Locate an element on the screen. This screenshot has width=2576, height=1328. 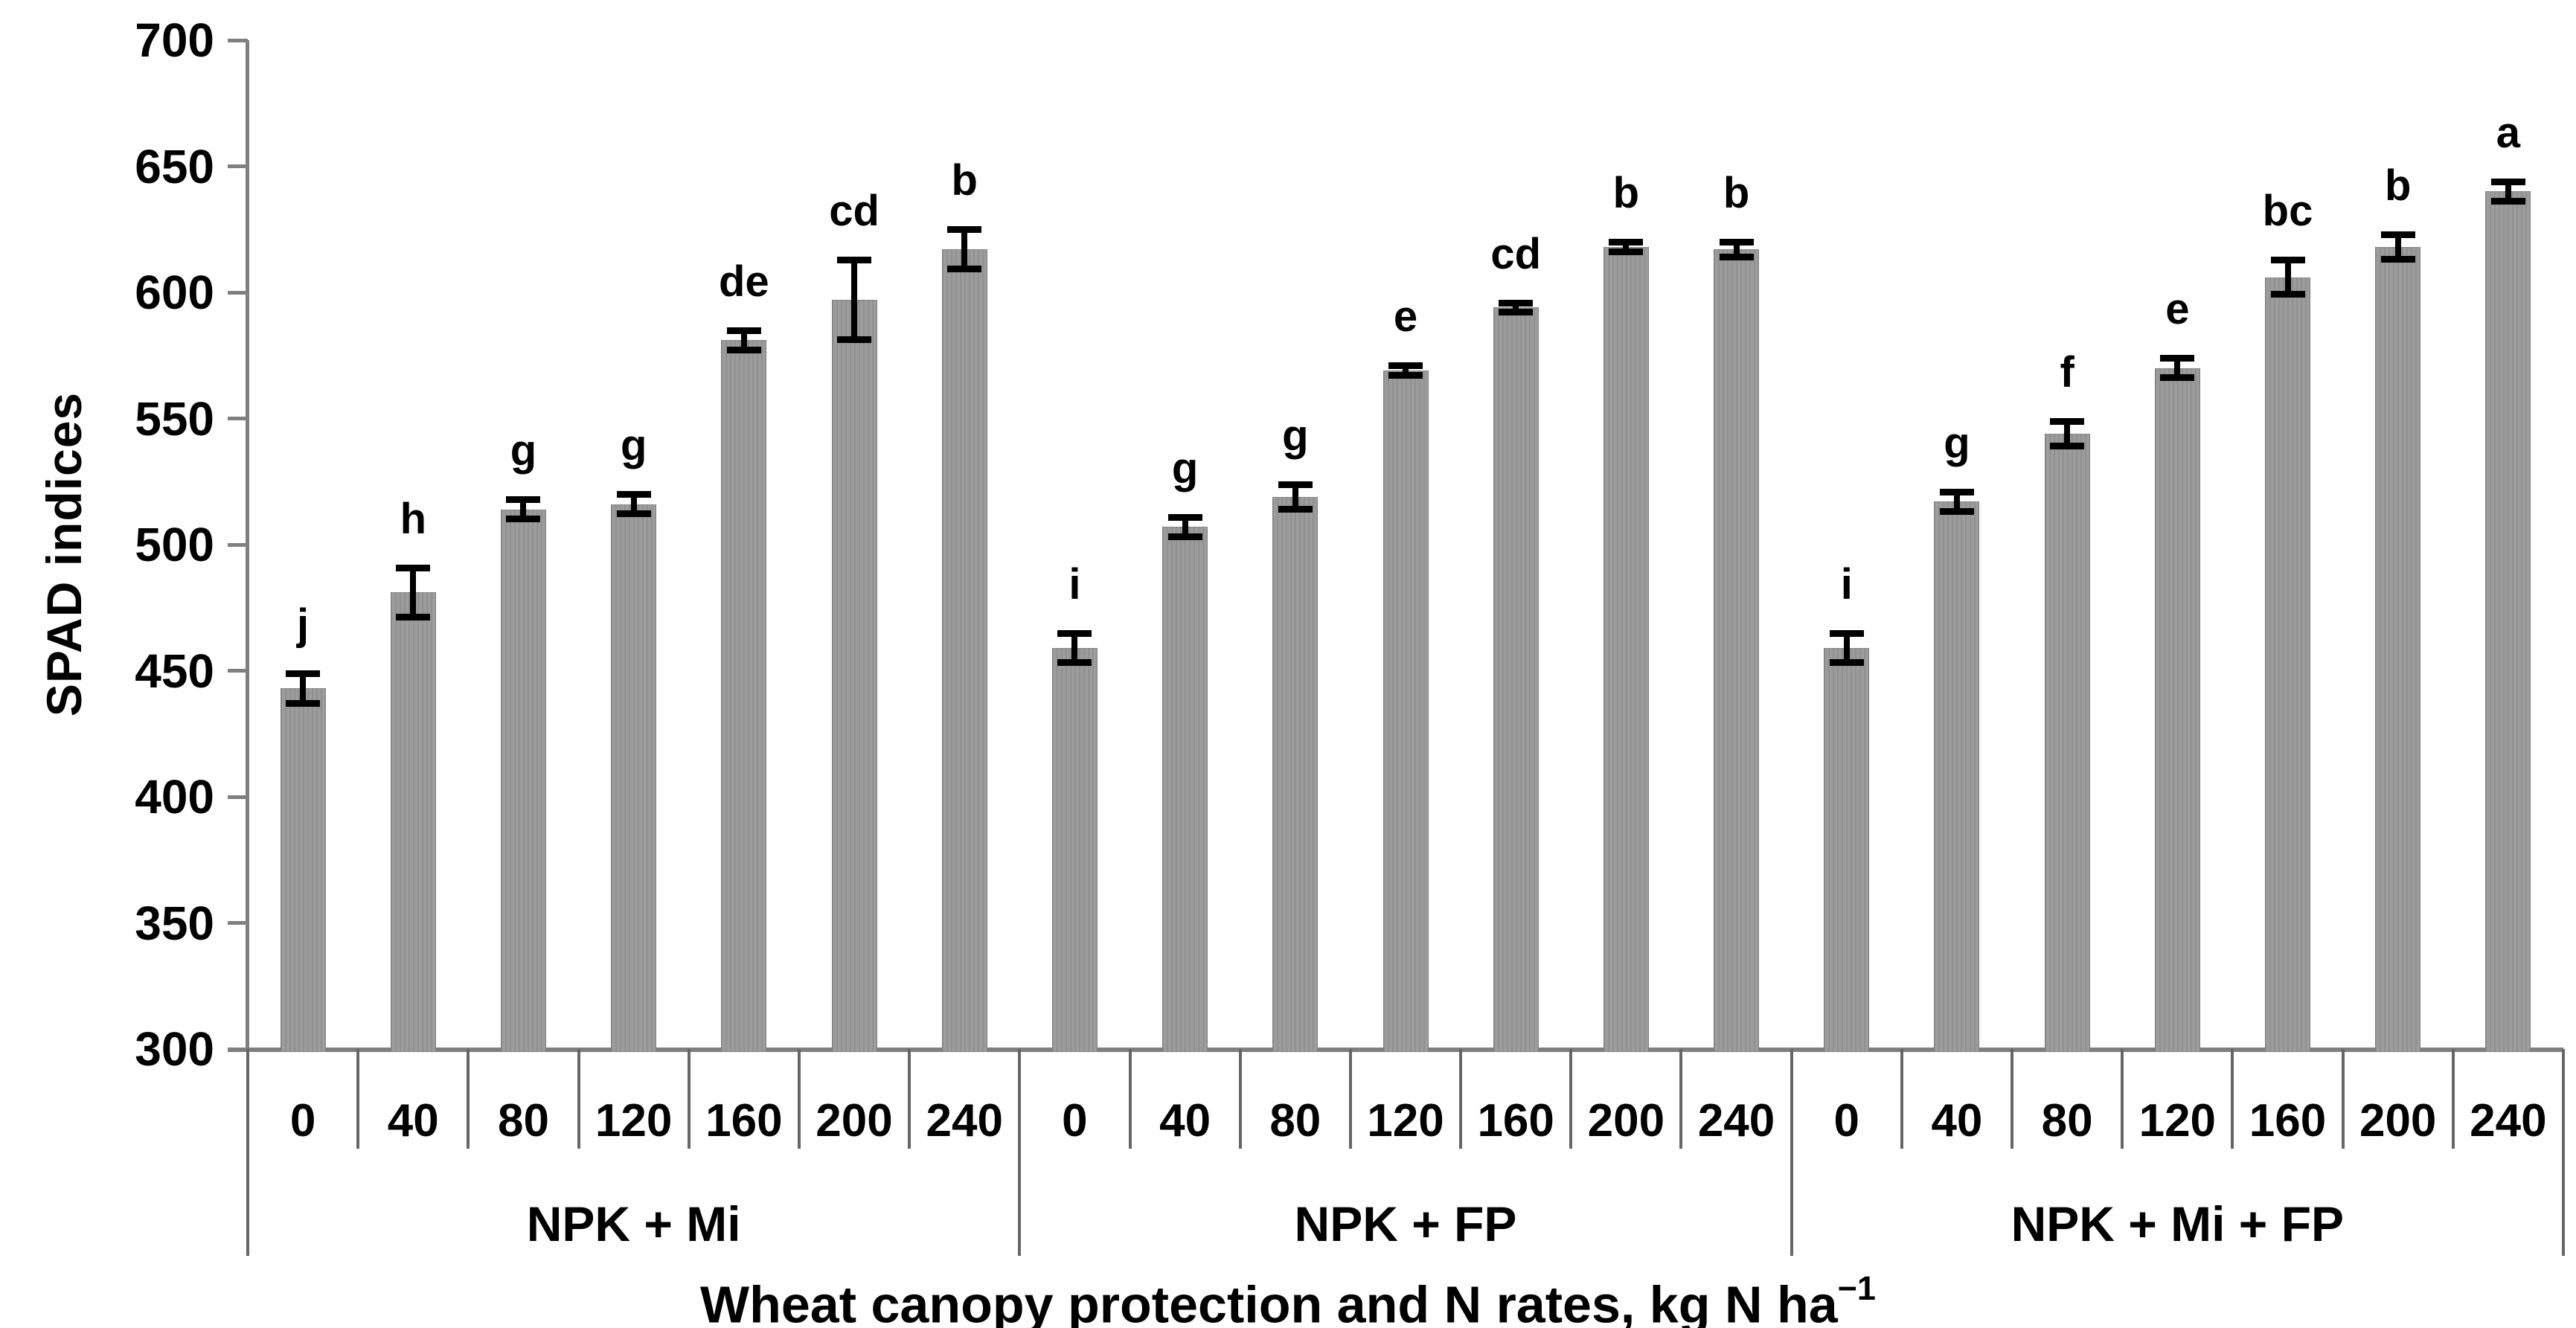
y-tick-label: 600 is located at coordinates (174, 292).